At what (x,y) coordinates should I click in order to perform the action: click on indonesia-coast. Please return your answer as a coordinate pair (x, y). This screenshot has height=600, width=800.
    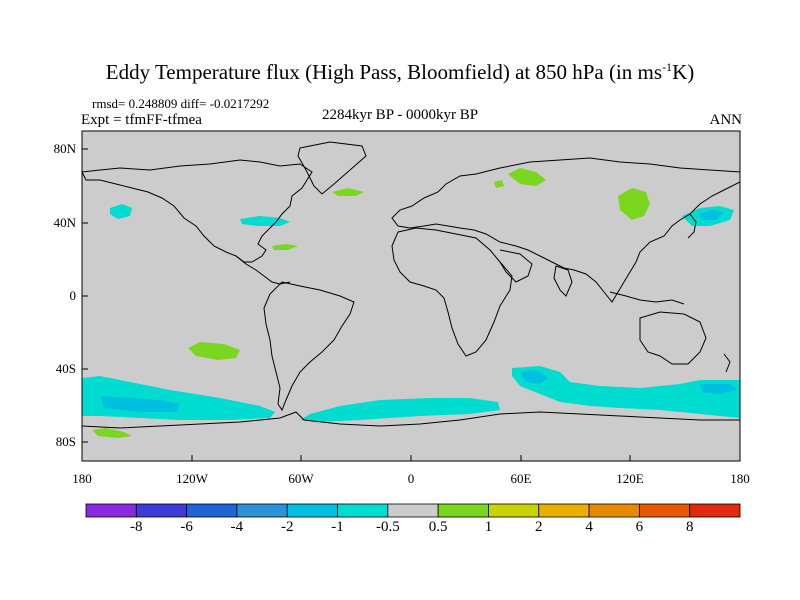
    Looking at the image, I should click on (647, 298).